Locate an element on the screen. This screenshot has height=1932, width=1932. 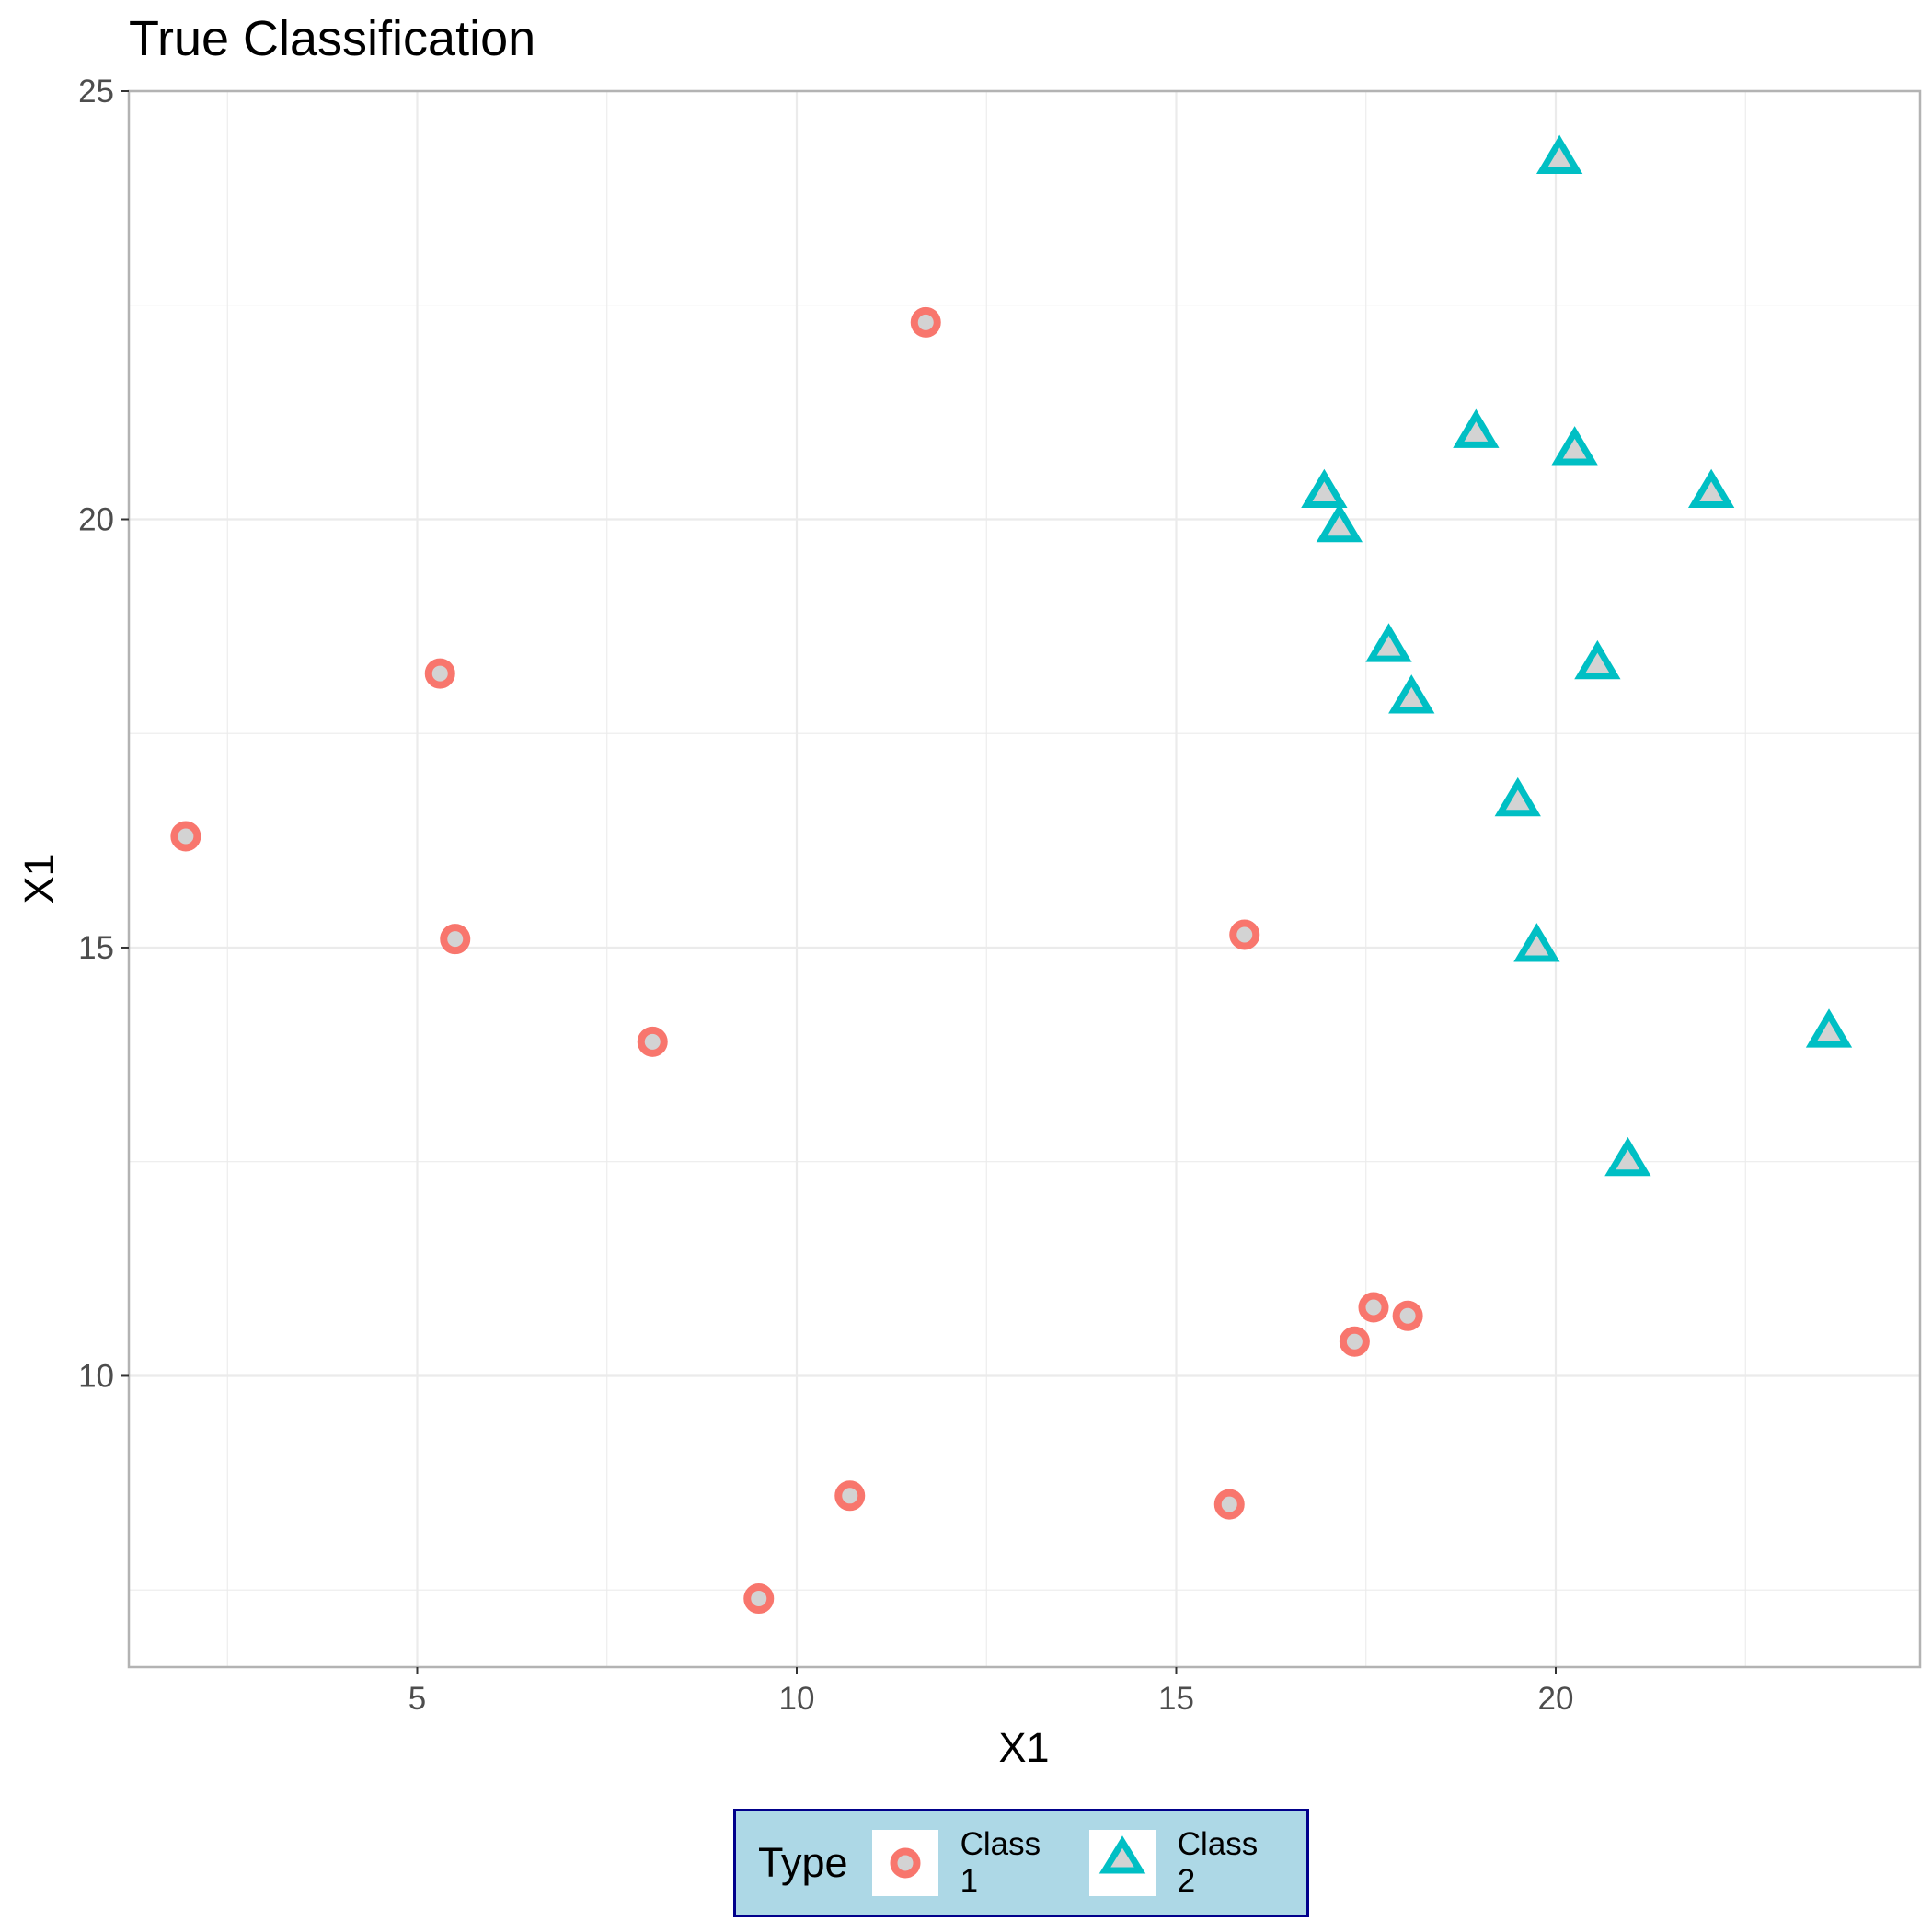
legend: Type Class 1 Class 2 is located at coordinates (1021, 1863).